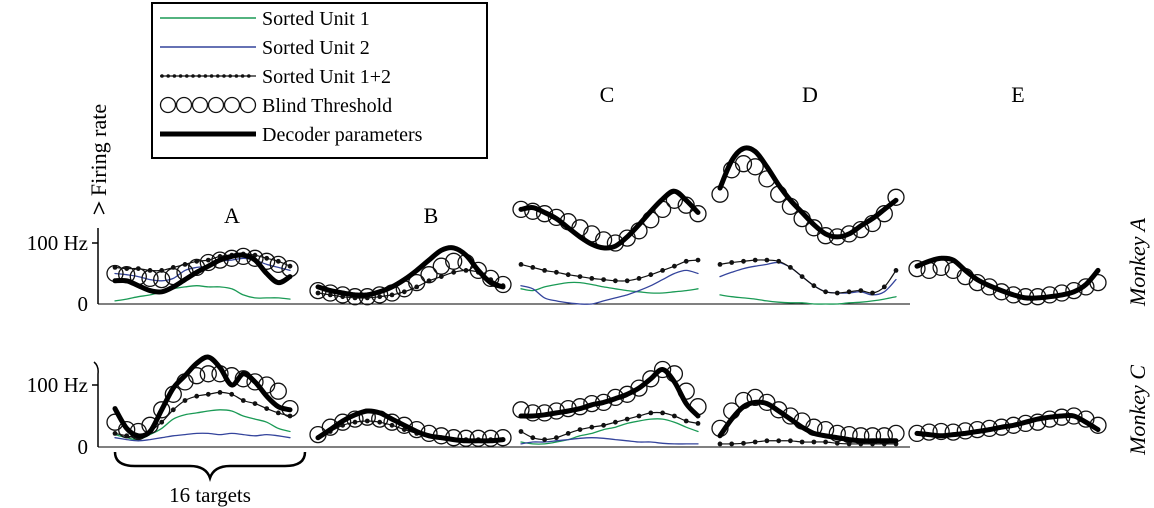 The height and width of the screenshot is (508, 1154). Describe the element at coordinates (210, 466) in the screenshot. I see `curly-brace-icon` at that location.